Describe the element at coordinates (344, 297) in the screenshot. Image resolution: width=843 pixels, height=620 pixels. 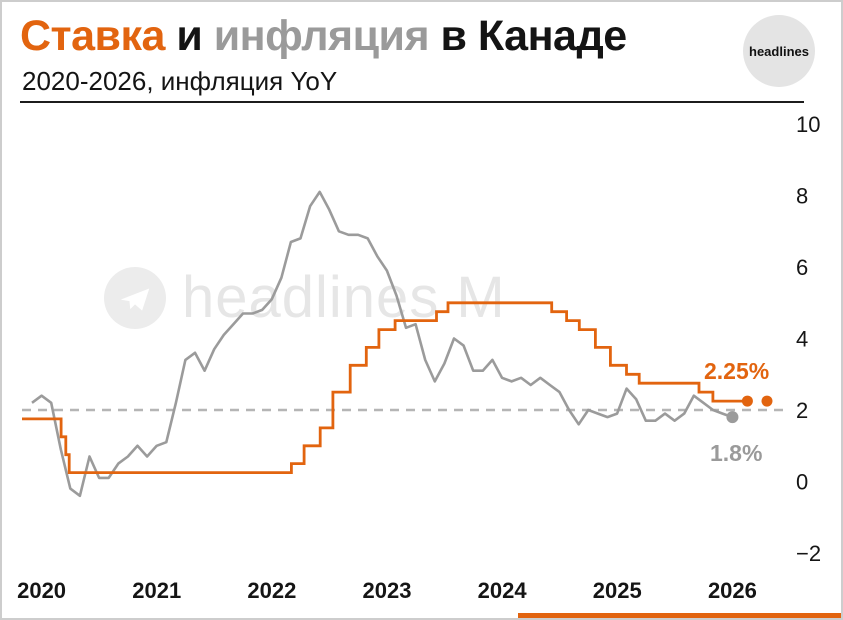
I see `watermark-text: headlines M` at that location.